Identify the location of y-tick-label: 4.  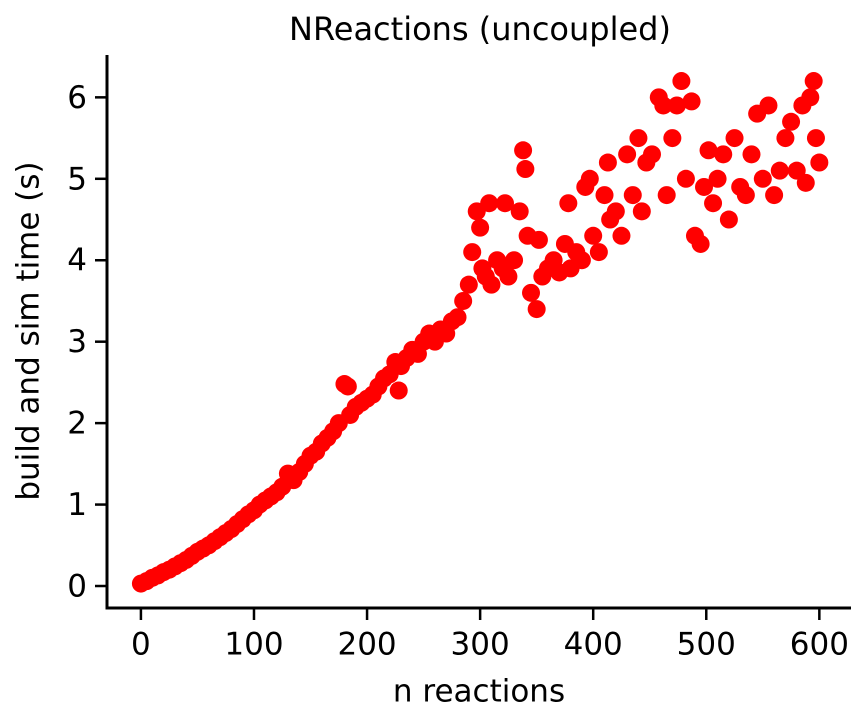
(77, 261).